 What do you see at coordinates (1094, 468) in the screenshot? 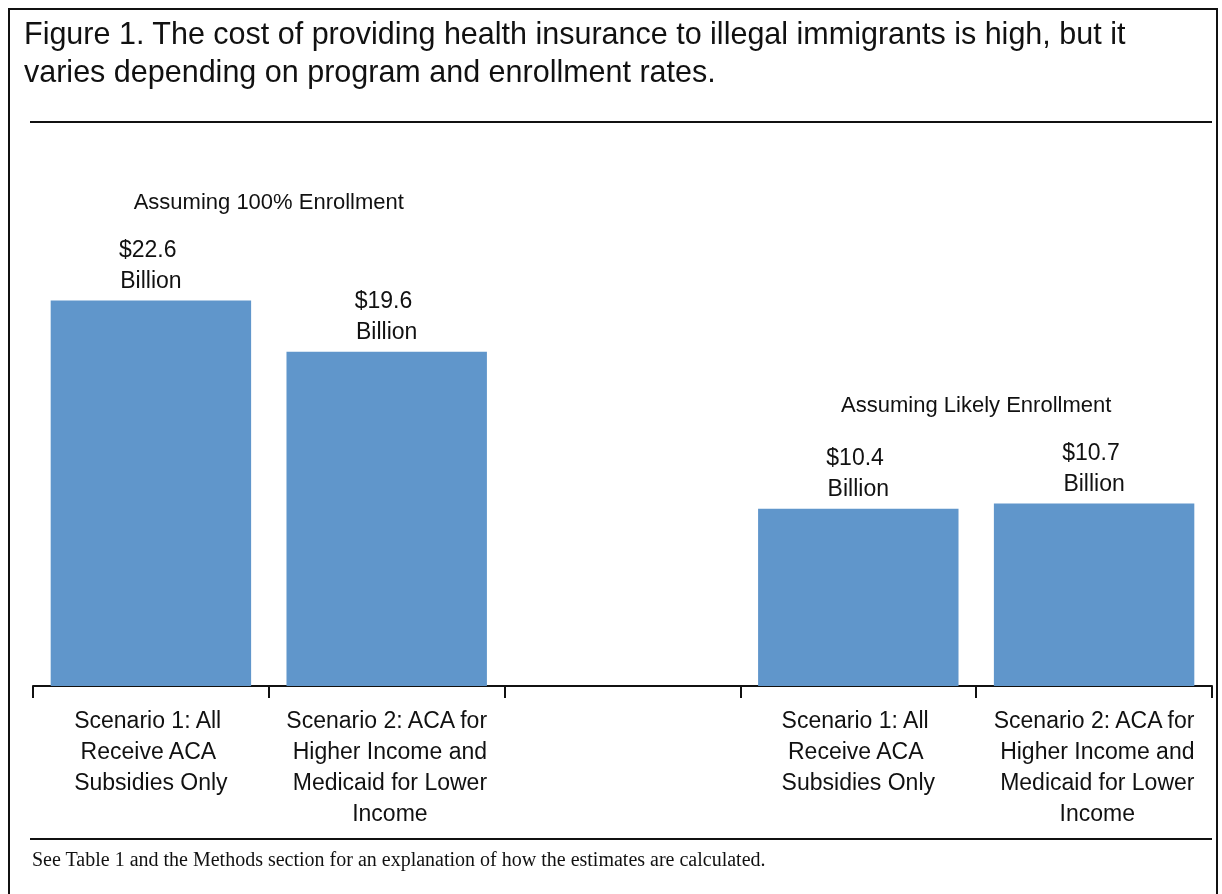
I see `data-label: $10.7 Billion` at bounding box center [1094, 468].